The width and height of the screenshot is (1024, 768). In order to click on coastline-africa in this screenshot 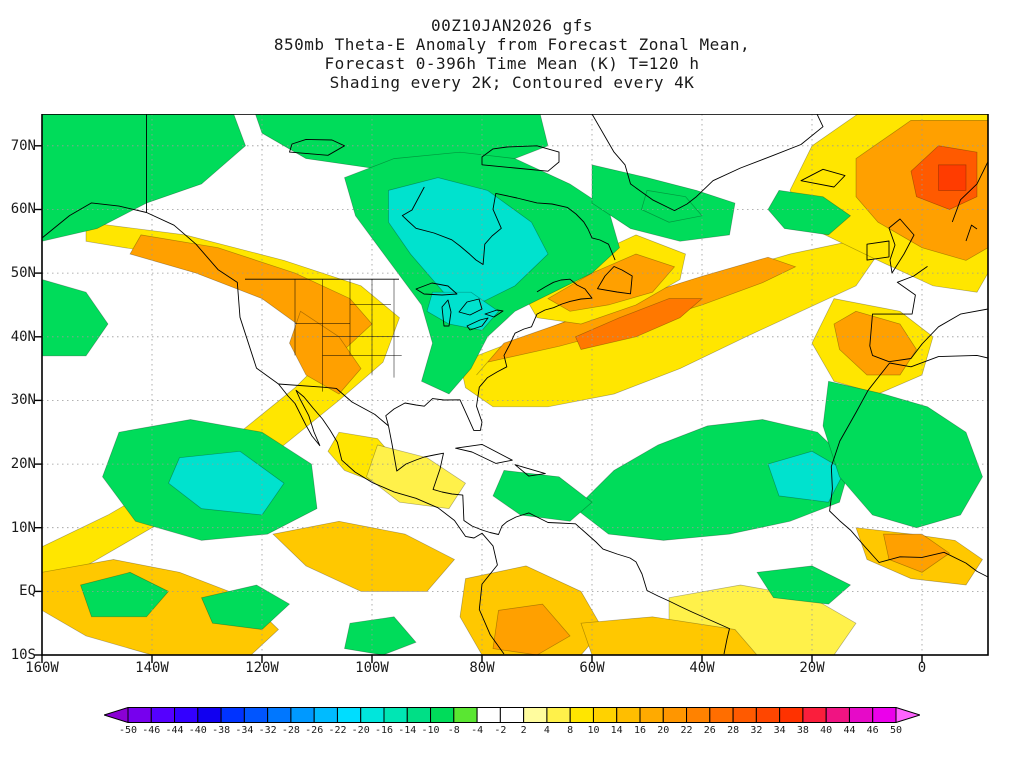, I will do `click(908, 466)`.